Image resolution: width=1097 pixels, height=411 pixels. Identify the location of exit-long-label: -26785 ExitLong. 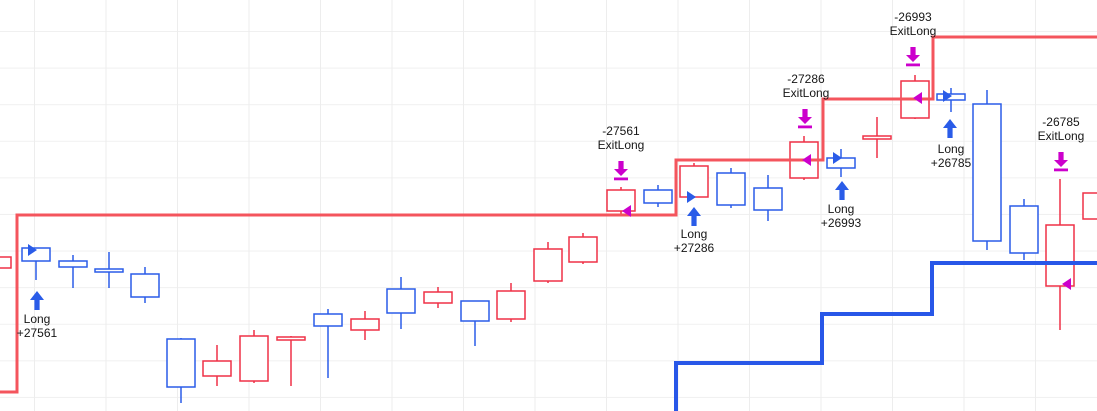
(1061, 129).